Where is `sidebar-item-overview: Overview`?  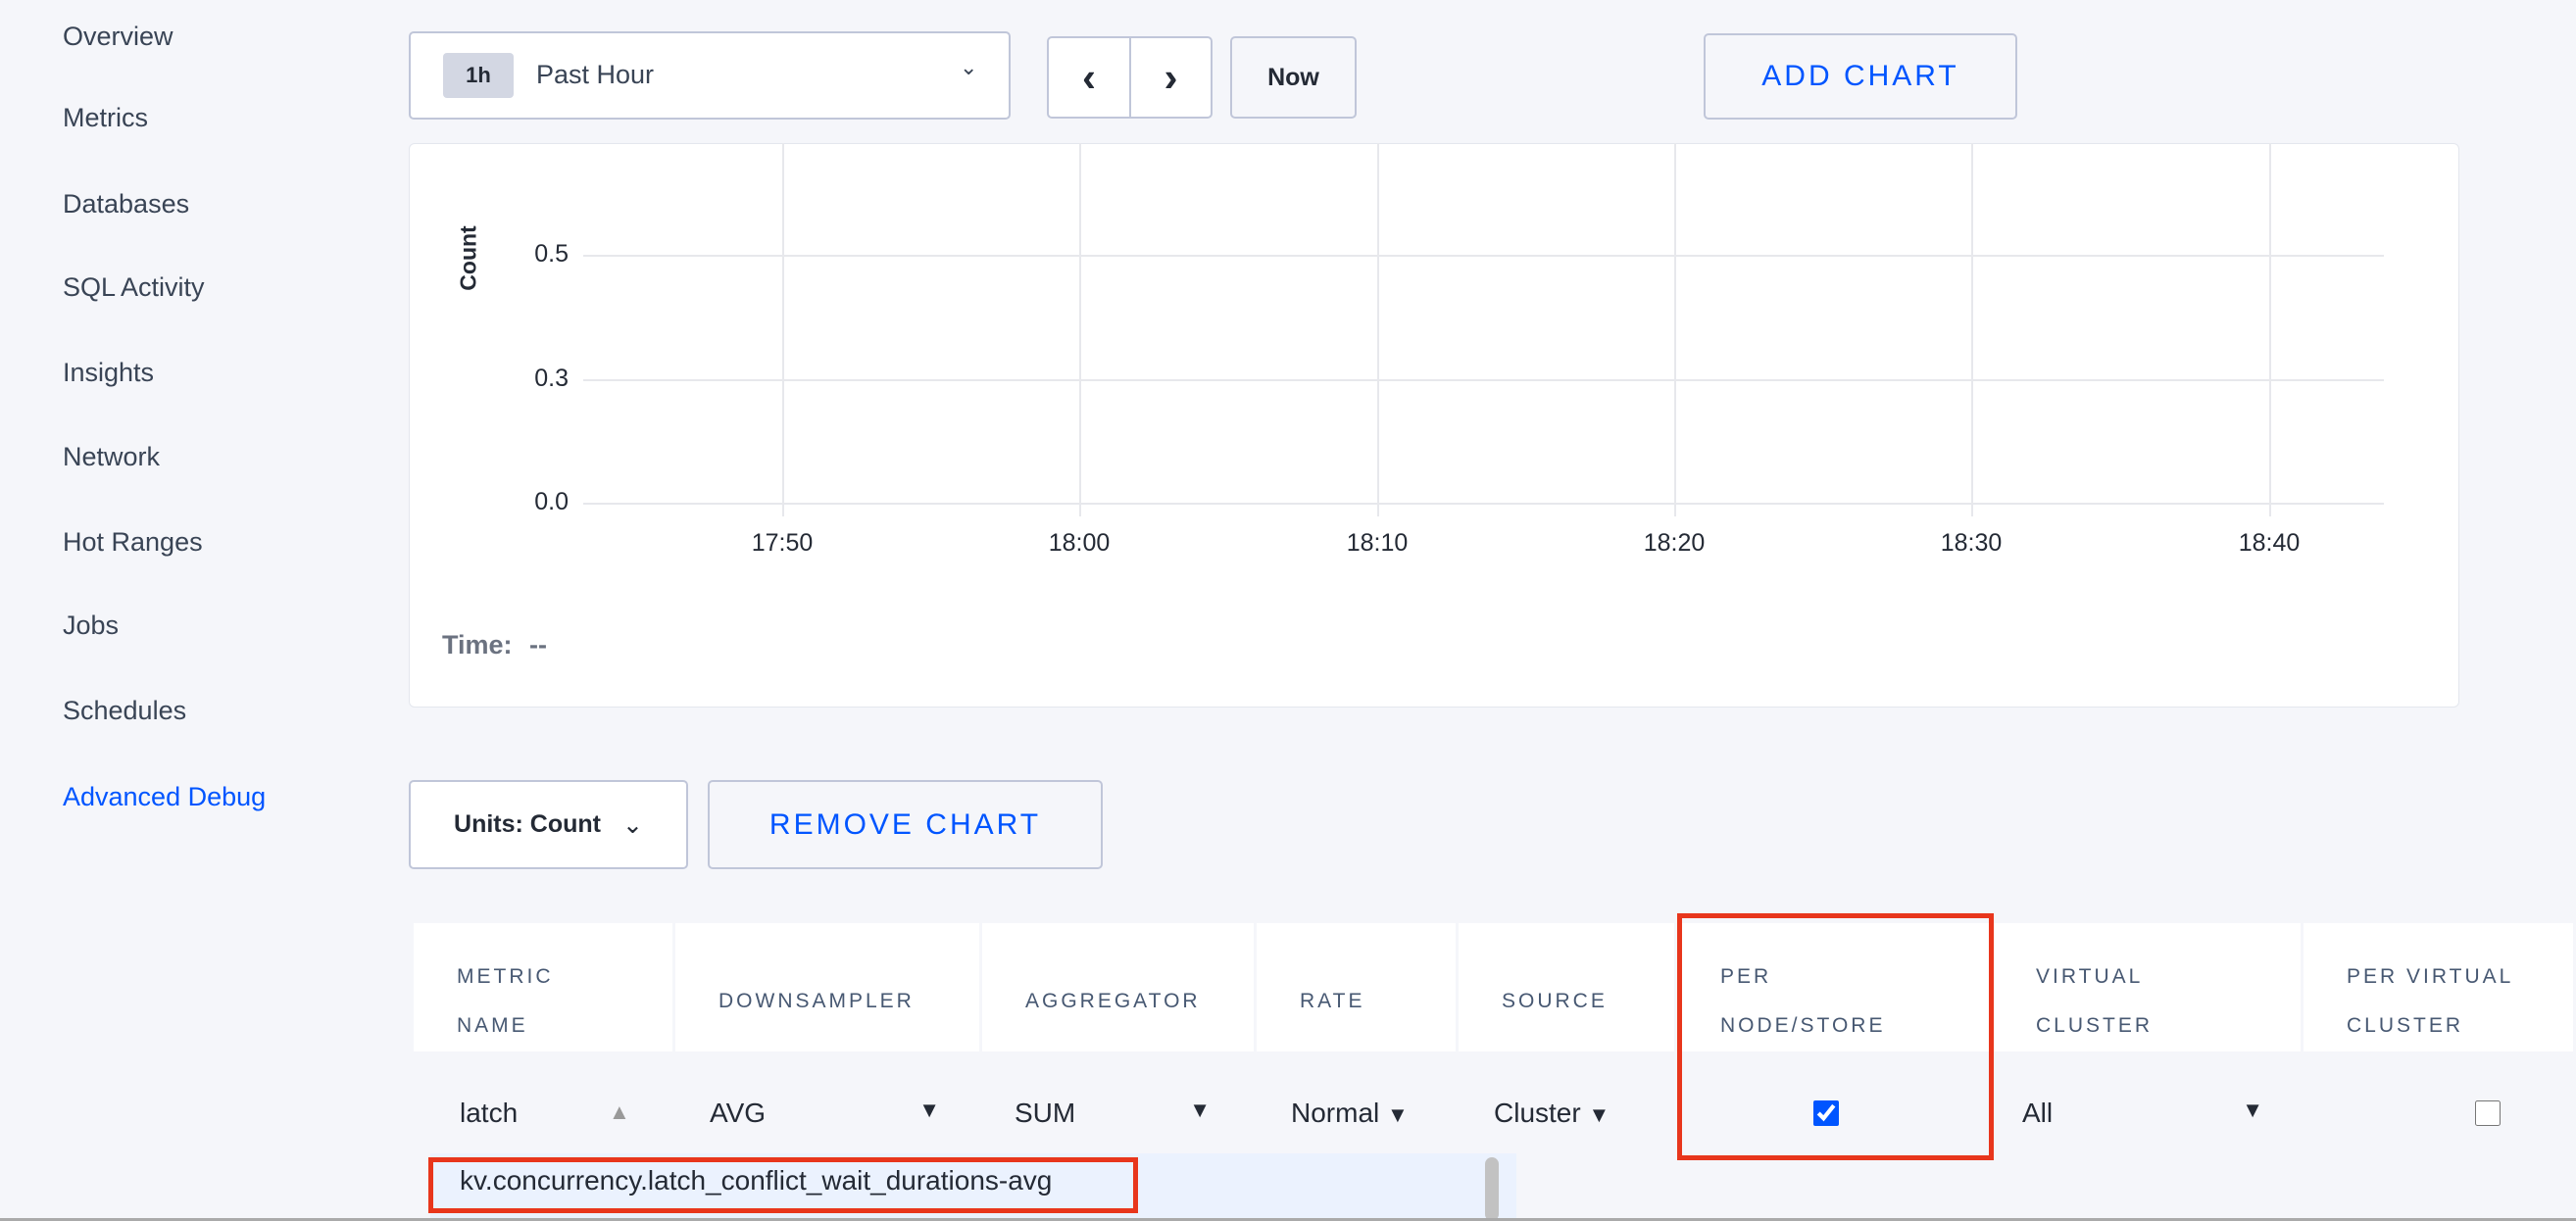
sidebar-item-overview: Overview is located at coordinates (118, 36).